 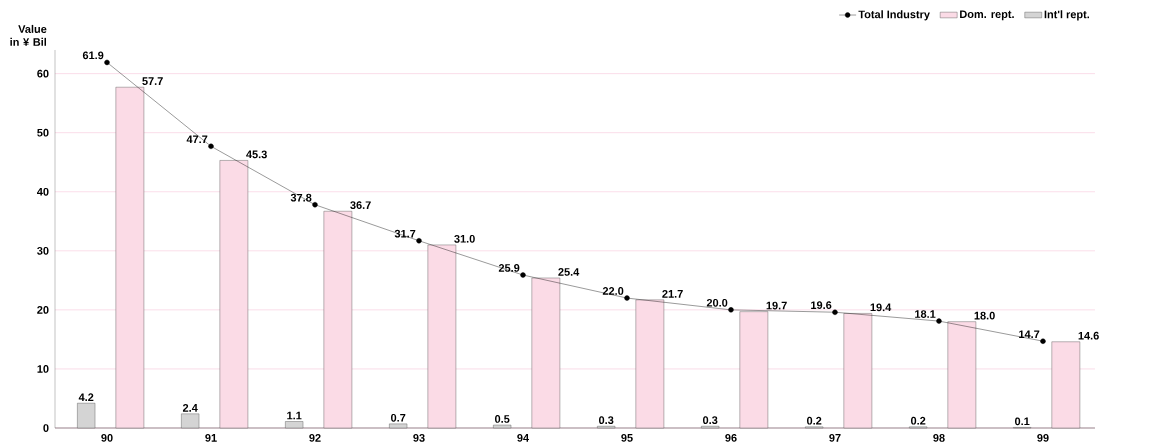 I want to click on x-tick-label: 94, so click(x=523, y=437).